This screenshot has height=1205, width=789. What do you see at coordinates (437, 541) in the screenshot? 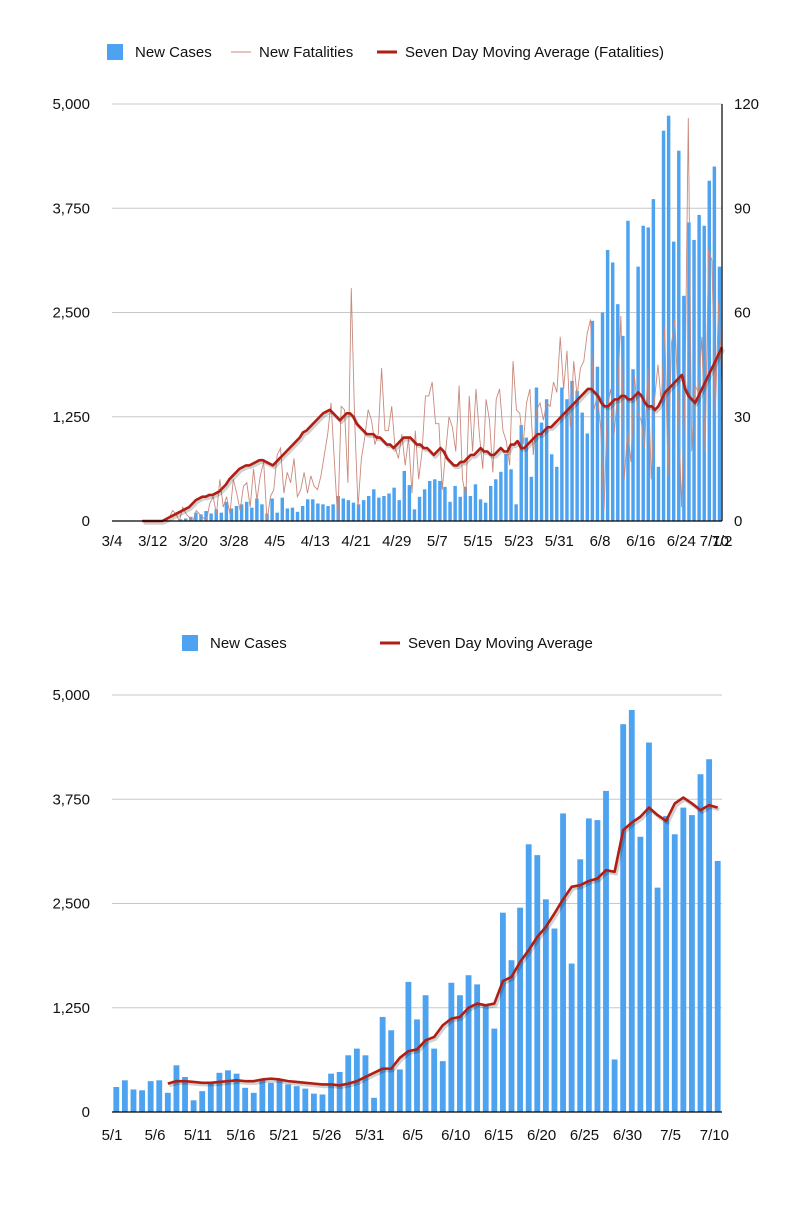
I see `x-tick-label: 5/7` at bounding box center [437, 541].